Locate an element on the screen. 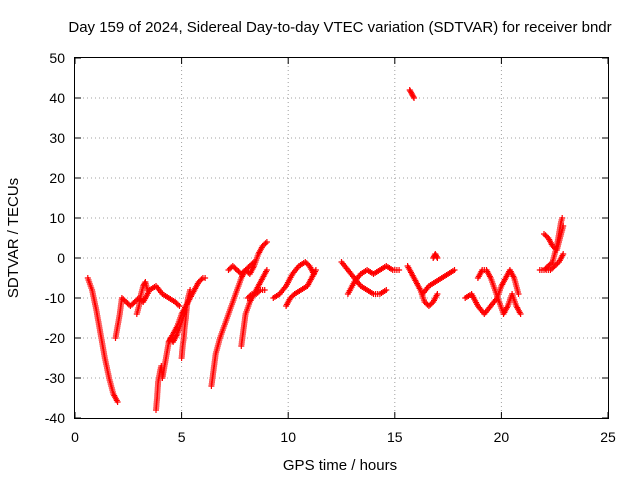 Image resolution: width=640 pixels, height=485 pixels. y-tick-label: 40 is located at coordinates (57, 98).